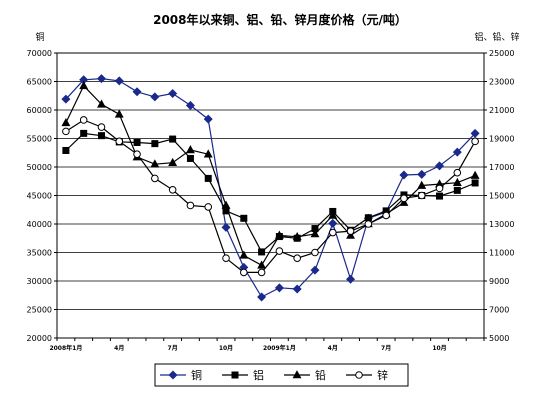  I want to click on right-tick-label: 9000, so click(499, 281).